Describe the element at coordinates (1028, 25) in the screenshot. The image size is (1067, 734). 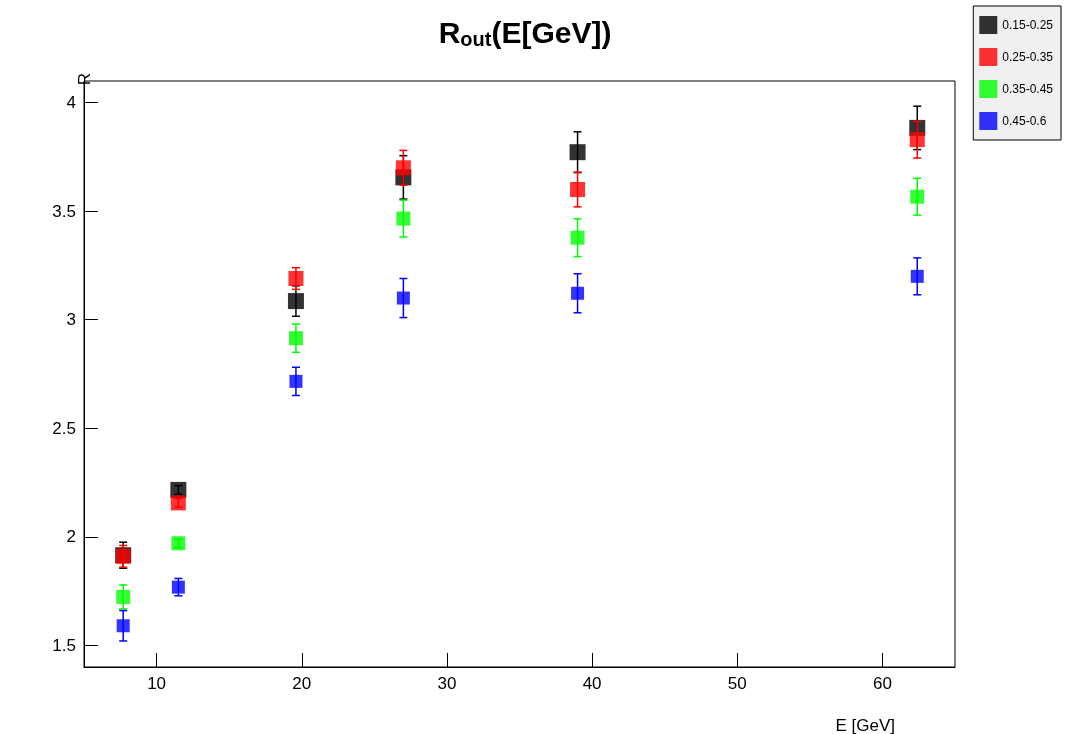
I see `legend-label: 0.15-0.25` at that location.